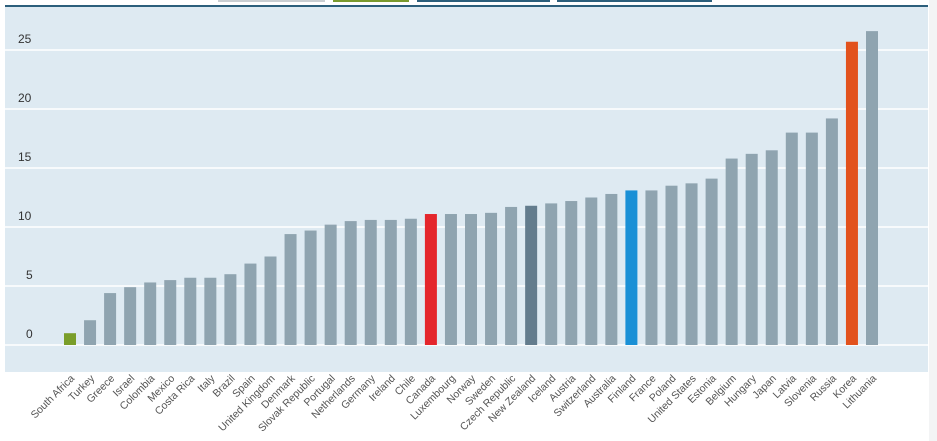 This screenshot has height=441, width=937. Describe the element at coordinates (110, 319) in the screenshot. I see `bar-greece` at that location.